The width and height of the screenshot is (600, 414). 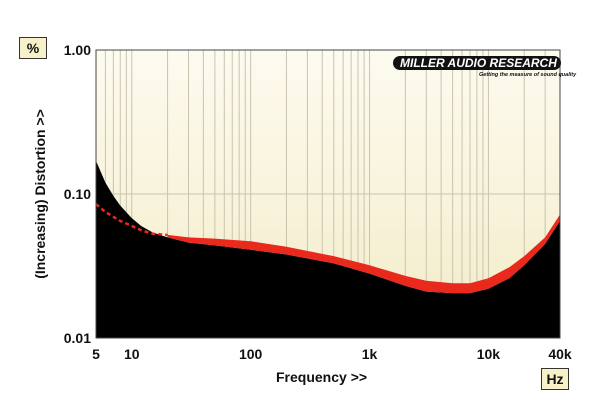 What do you see at coordinates (322, 377) in the screenshot?
I see `x-axis-title: Frequency >>` at bounding box center [322, 377].